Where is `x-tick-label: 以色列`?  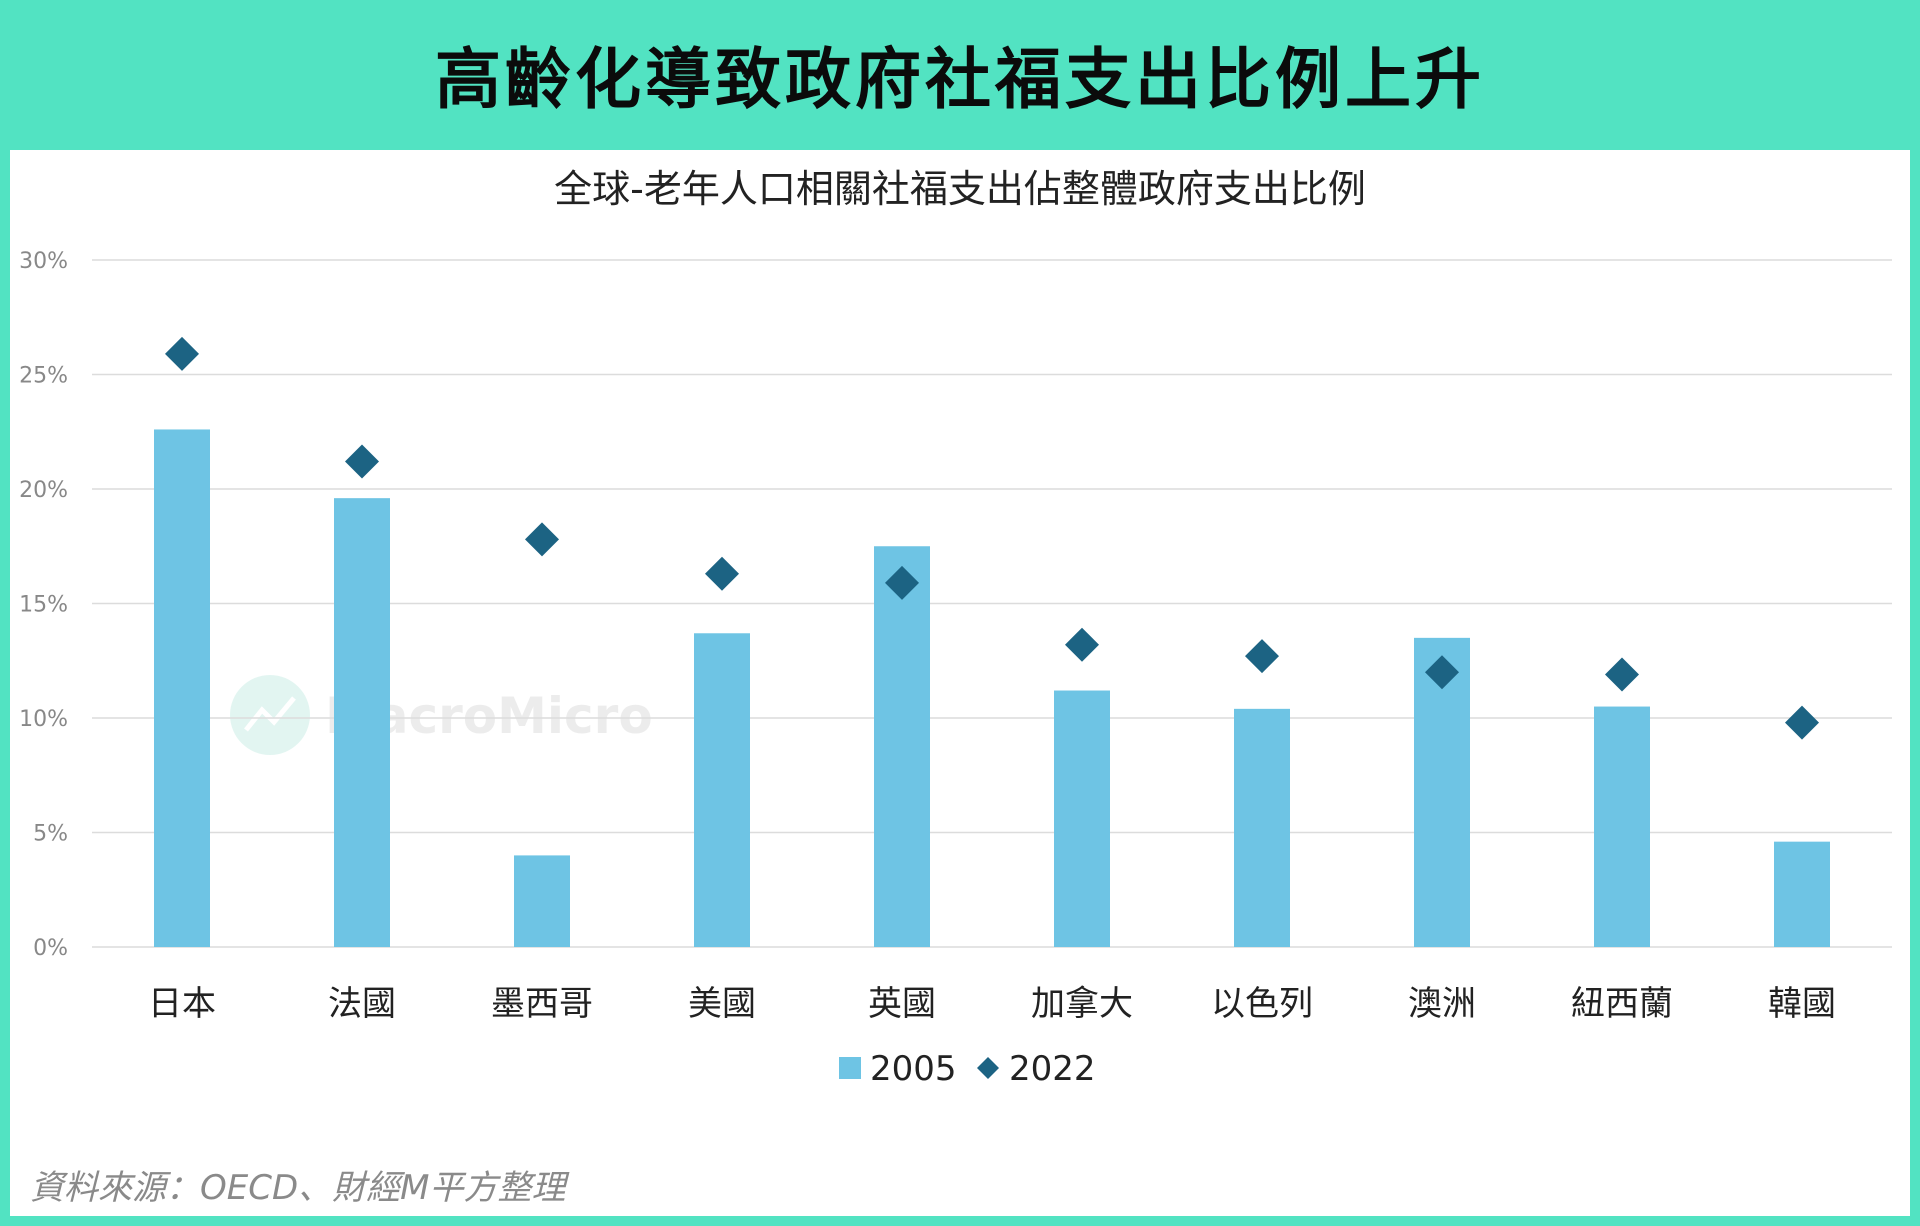 x-tick-label: 以色列 is located at coordinates (1262, 1004).